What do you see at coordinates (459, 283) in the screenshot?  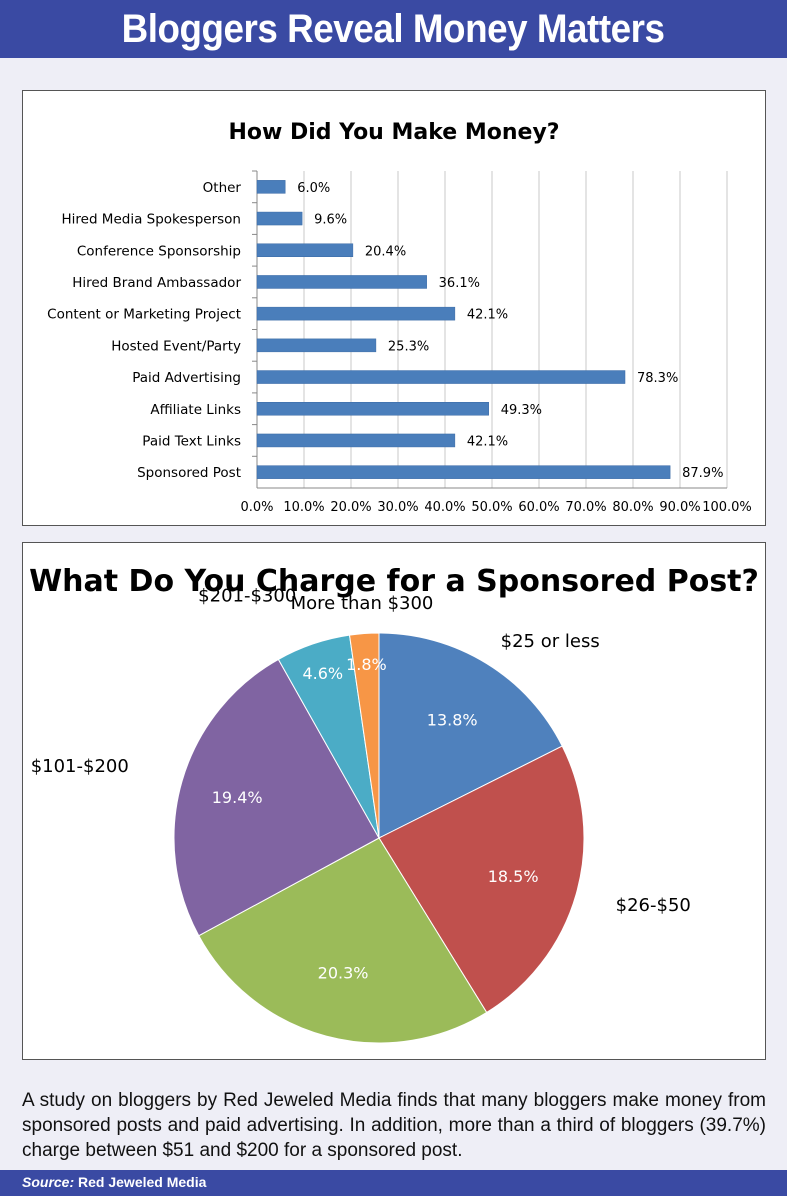 I see `data-label: 36.1%` at bounding box center [459, 283].